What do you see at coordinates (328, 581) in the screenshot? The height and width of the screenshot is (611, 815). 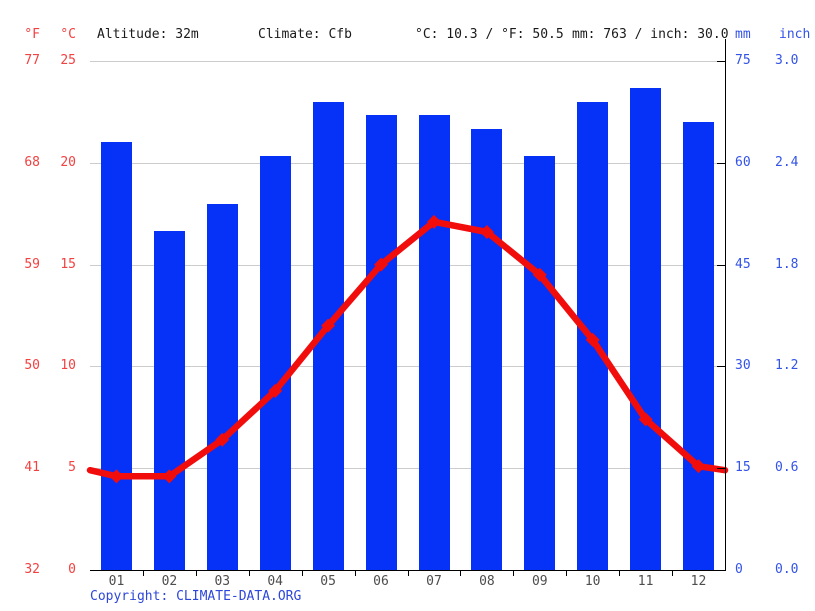 I see `month-label-05: 05` at bounding box center [328, 581].